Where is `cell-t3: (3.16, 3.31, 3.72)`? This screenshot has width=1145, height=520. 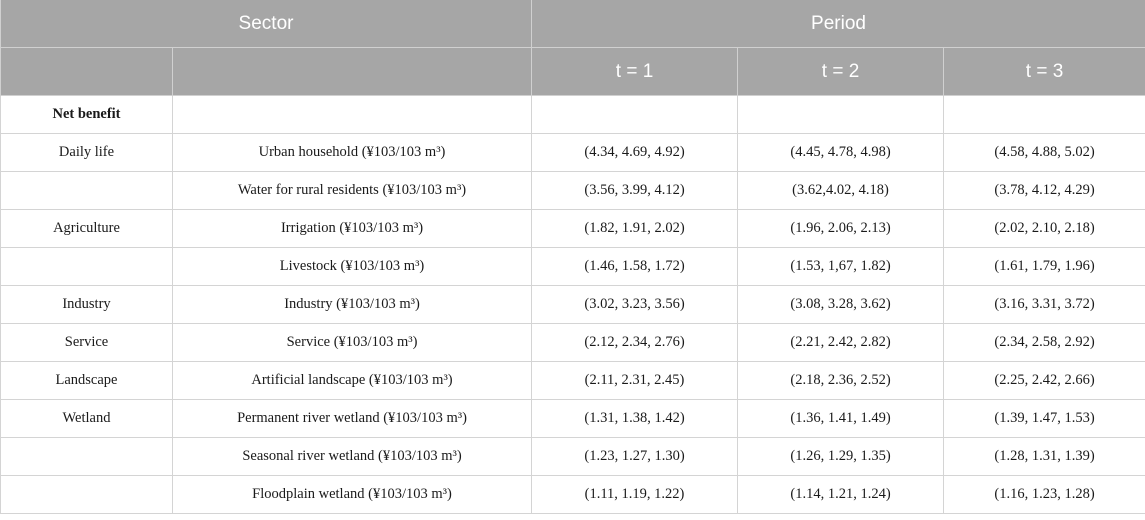
cell-t3: (3.16, 3.31, 3.72) is located at coordinates (1044, 304).